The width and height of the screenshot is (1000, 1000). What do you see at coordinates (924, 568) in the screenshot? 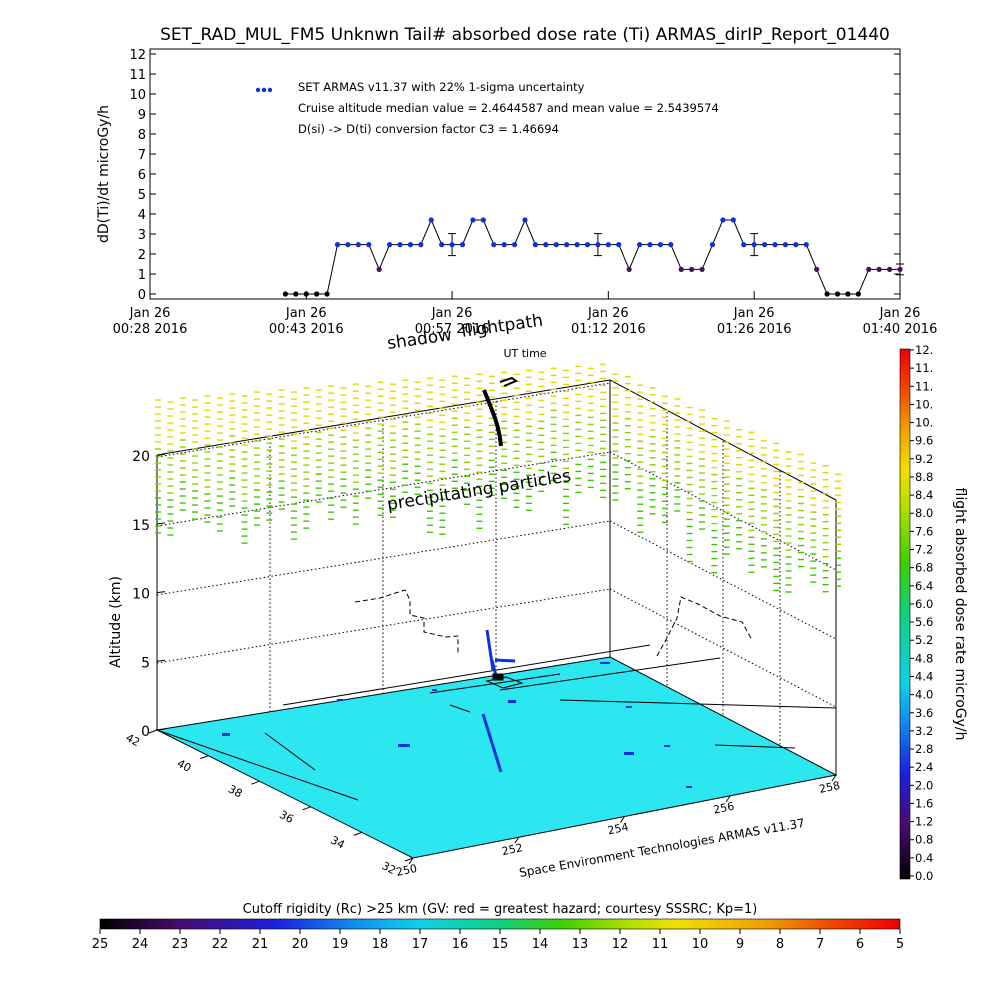
I see `colorbar-tick-label: 6.8` at bounding box center [924, 568].